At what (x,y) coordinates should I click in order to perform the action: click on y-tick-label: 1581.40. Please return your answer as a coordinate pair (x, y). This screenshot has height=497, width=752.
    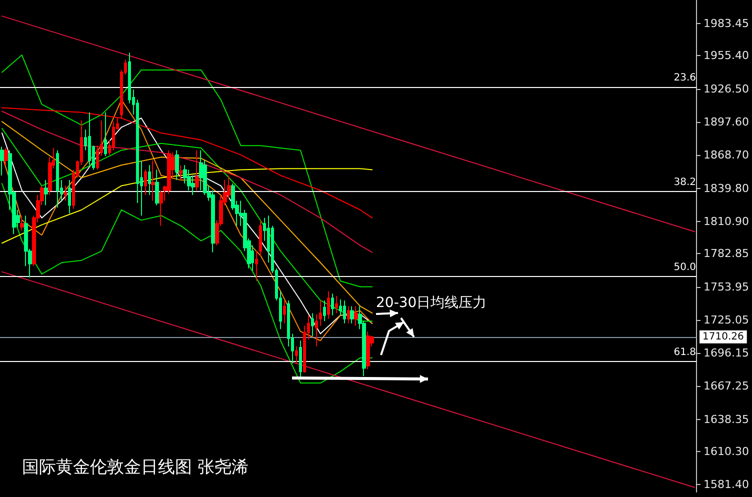
    Looking at the image, I should click on (727, 485).